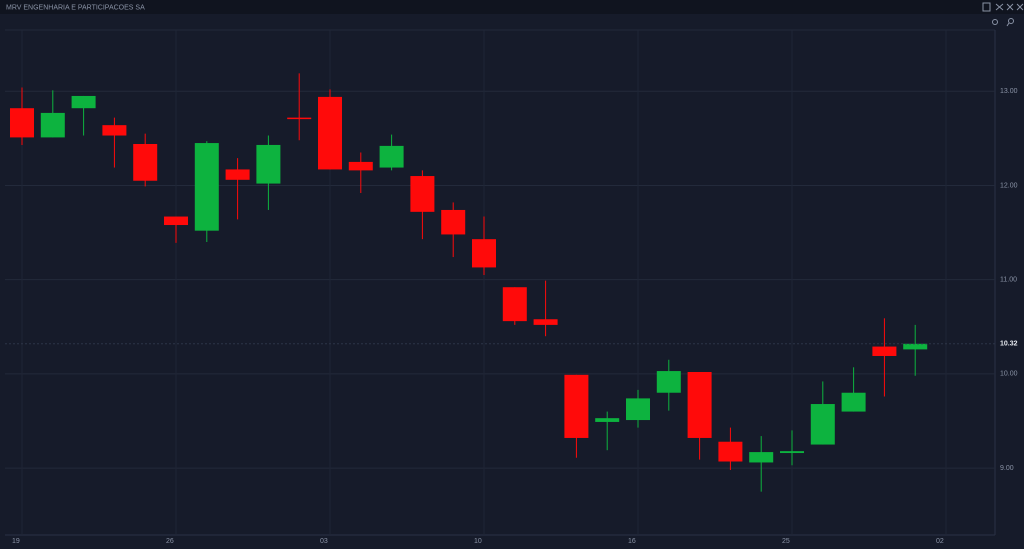 This screenshot has height=549, width=1024. What do you see at coordinates (1008, 24) in the screenshot?
I see `search-icon-handle` at bounding box center [1008, 24].